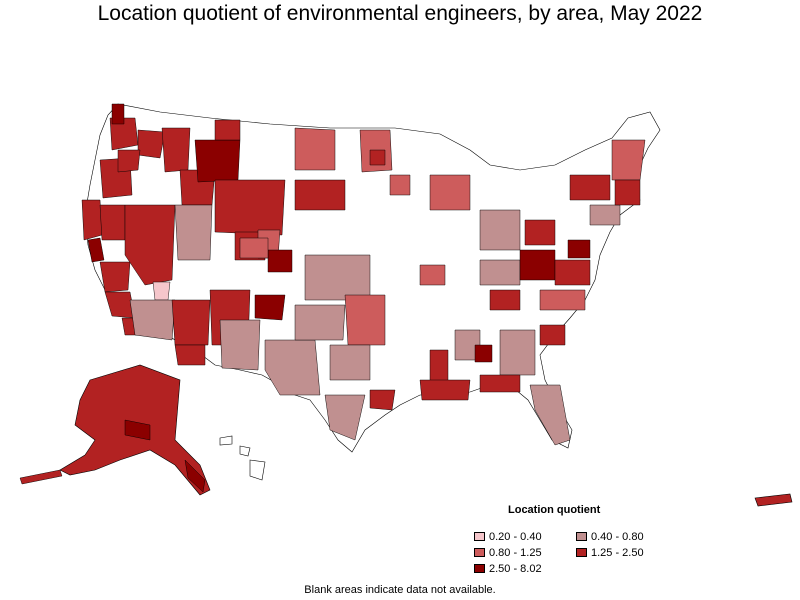 Image resolution: width=800 pixels, height=600 pixels. I want to click on region-georgia, so click(517, 352).